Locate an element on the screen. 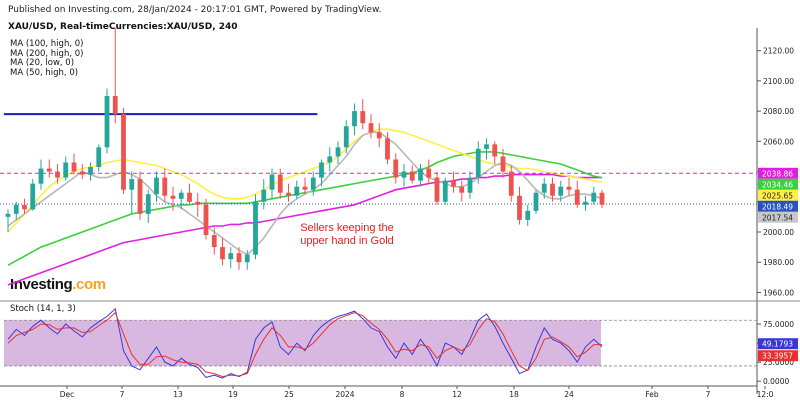 Image resolution: width=800 pixels, height=400 pixels. x-tick-label: 24 is located at coordinates (569, 394).